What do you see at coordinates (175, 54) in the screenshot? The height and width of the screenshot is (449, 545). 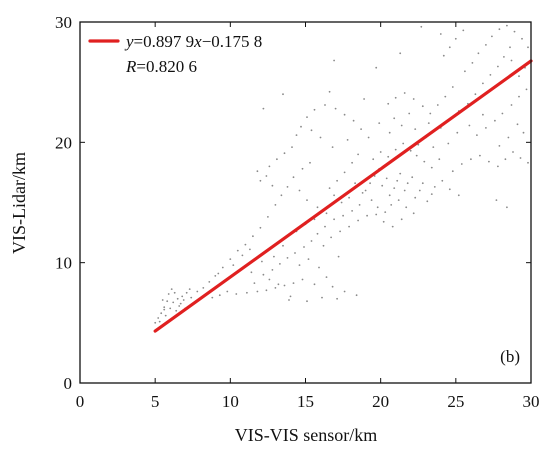 I see `legend: y=0.897 9x−0.175 8 R=0.820 6` at bounding box center [175, 54].